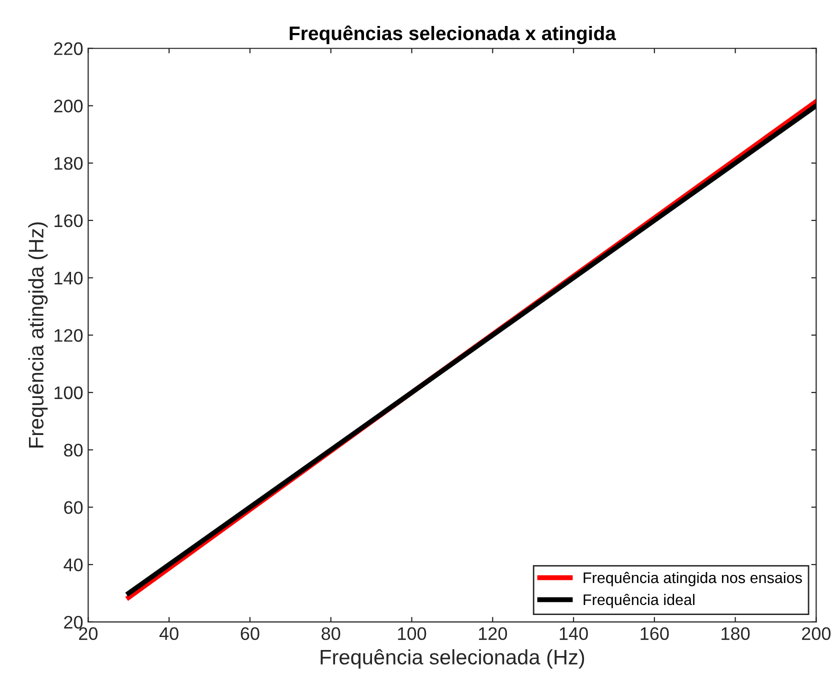  Describe the element at coordinates (73, 622) in the screenshot. I see `y-tick-label: 20` at that location.